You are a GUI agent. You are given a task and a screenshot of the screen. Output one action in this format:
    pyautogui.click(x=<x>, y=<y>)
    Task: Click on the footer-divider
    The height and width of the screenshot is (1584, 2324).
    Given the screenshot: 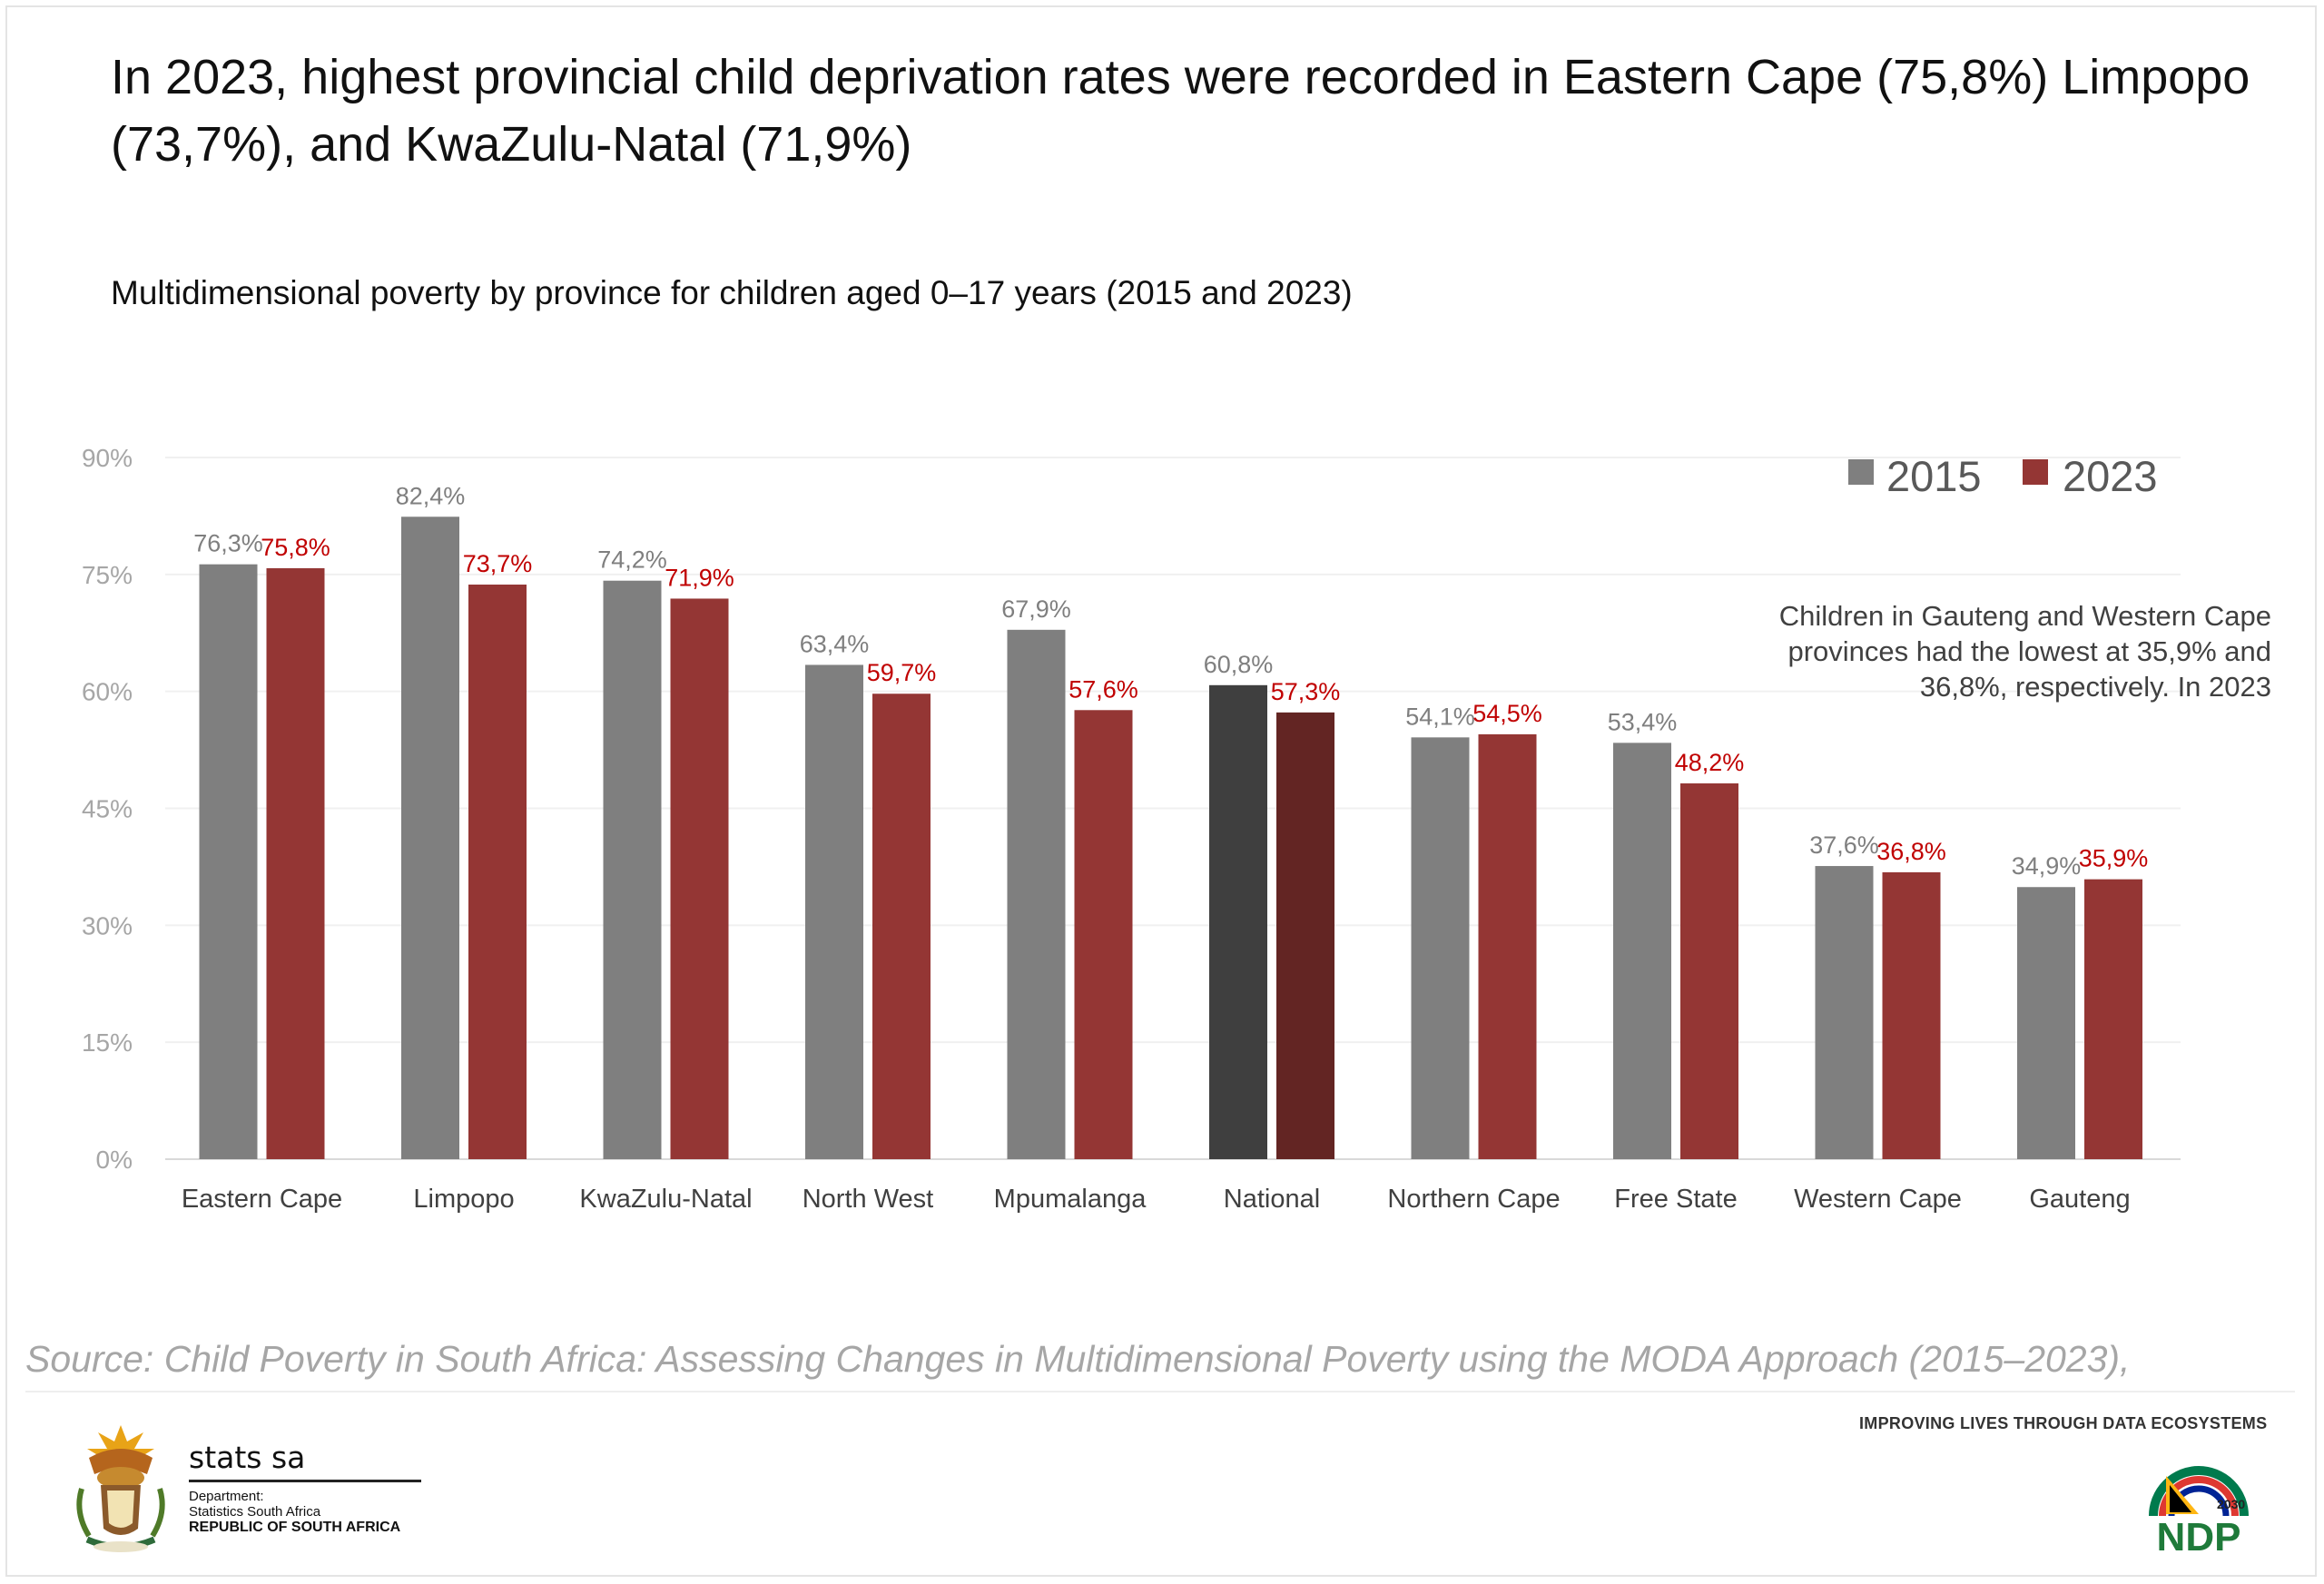 What is the action you would take?
    pyautogui.click(x=1160, y=1391)
    